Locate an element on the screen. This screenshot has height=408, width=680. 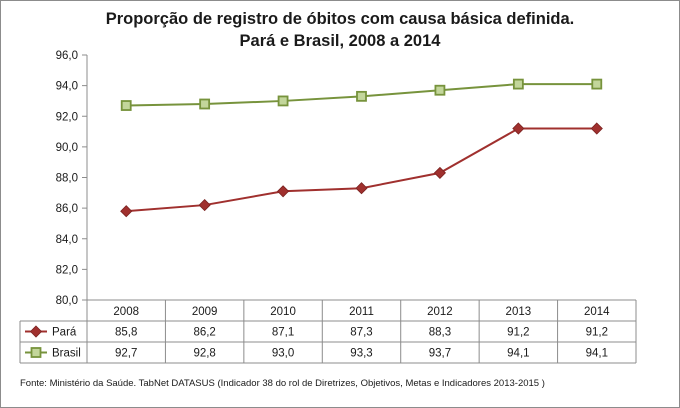
x-category-label: 2012 is located at coordinates (440, 312).